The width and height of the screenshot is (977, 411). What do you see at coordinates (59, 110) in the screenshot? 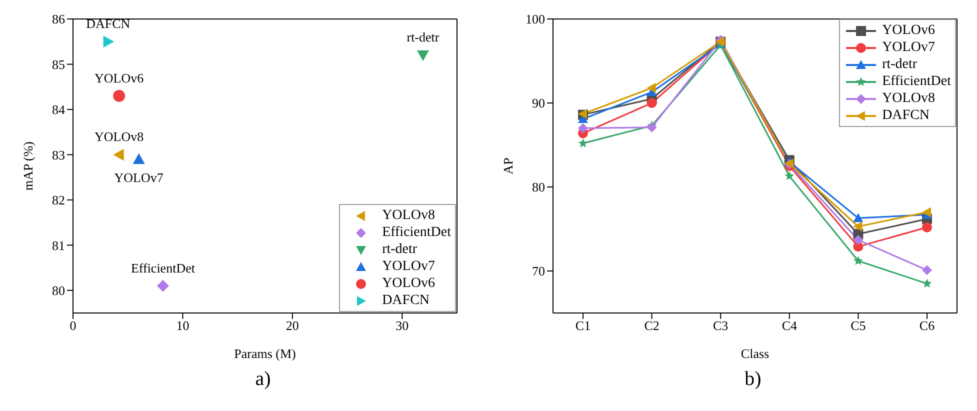
I see `y-tick-label: 84` at bounding box center [59, 110].